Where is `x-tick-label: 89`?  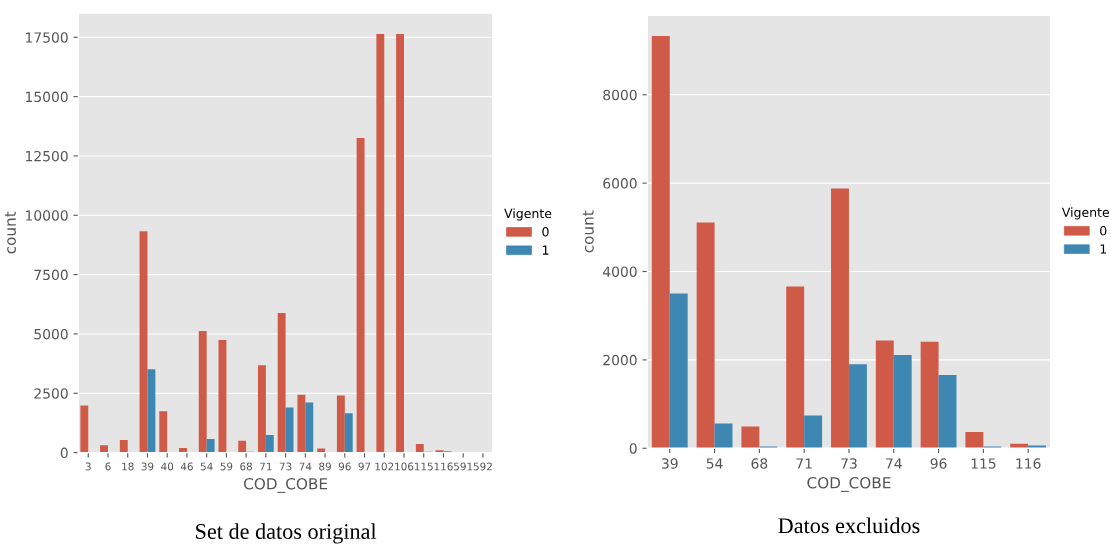
x-tick-label: 89 is located at coordinates (325, 466).